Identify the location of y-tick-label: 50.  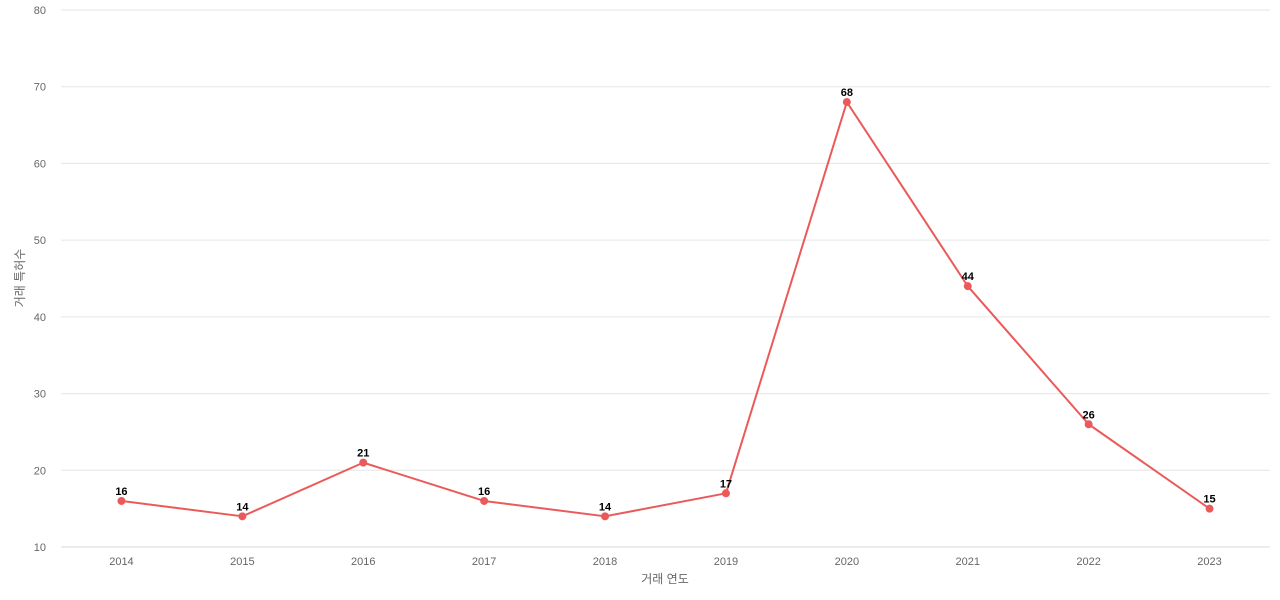
(40, 241).